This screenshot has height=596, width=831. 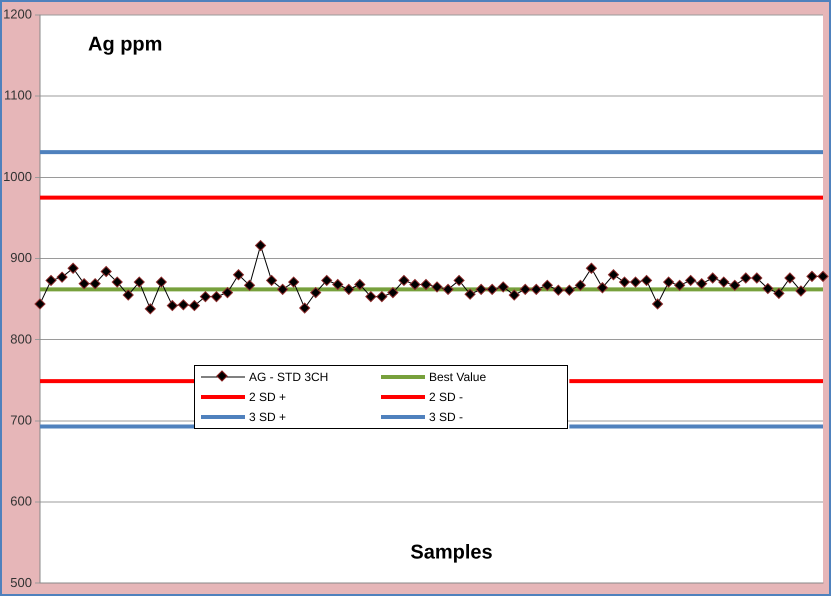 What do you see at coordinates (17, 14) in the screenshot?
I see `y-tick-label: 1200` at bounding box center [17, 14].